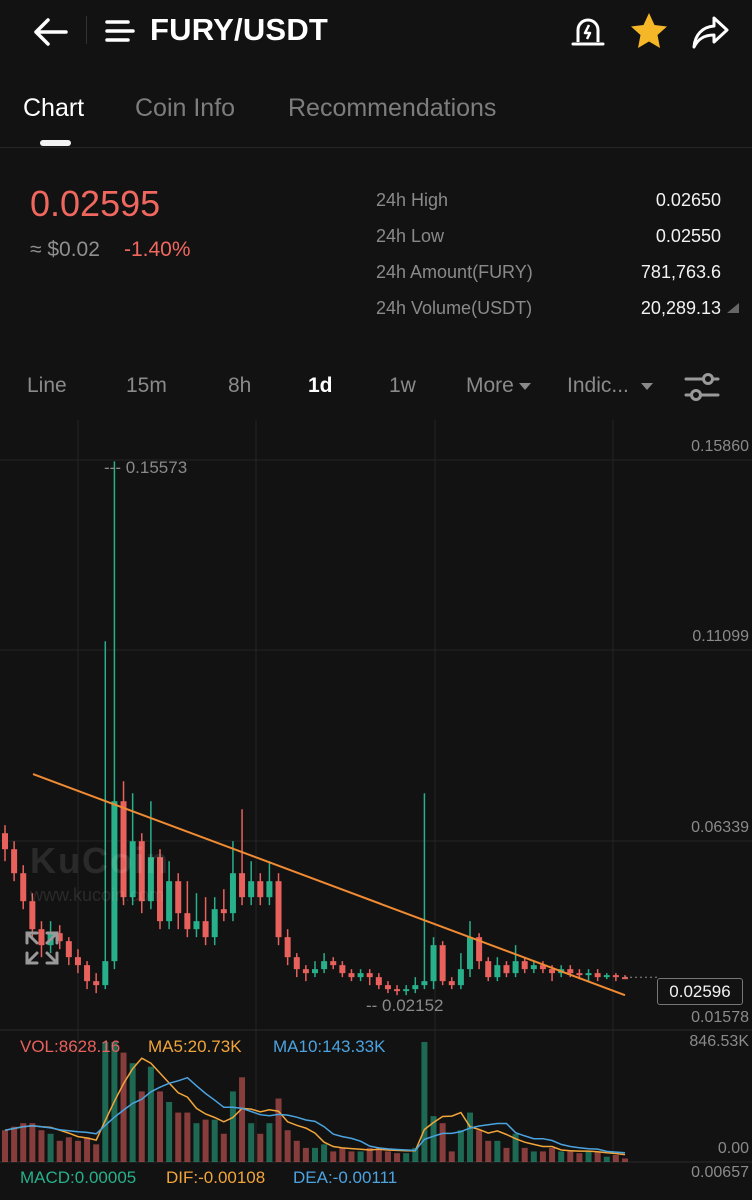 The height and width of the screenshot is (1200, 752). Describe the element at coordinates (454, 272) in the screenshot. I see `stat-label-amount: 24h Amount(FURY)` at that location.